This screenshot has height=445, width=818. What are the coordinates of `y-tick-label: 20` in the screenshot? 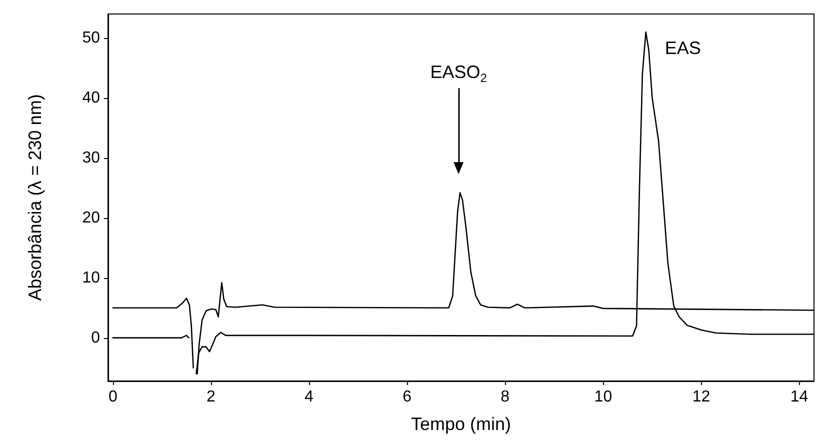 It's located at (91, 217).